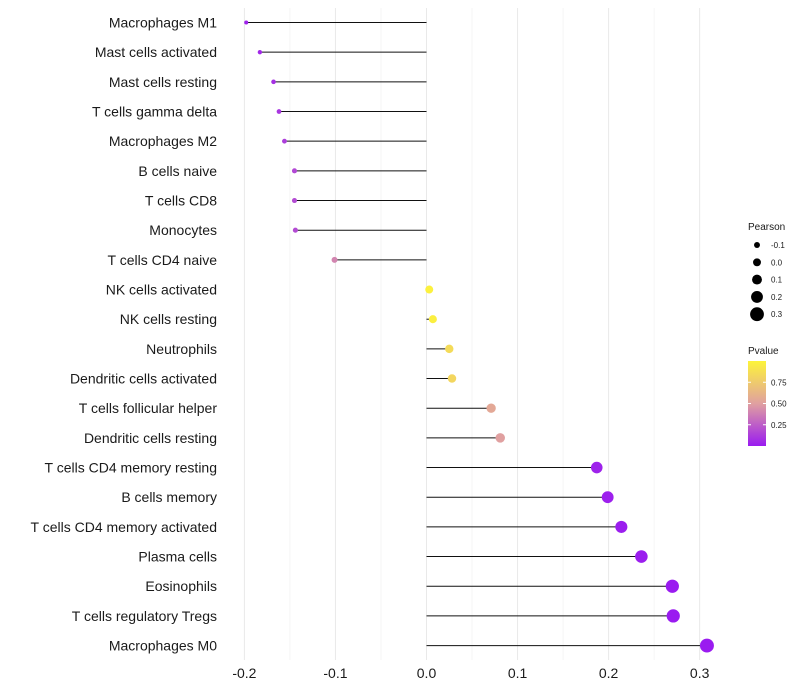 This screenshot has width=800, height=700. Describe the element at coordinates (177, 171) in the screenshot. I see `category-label: B cells naive` at that location.